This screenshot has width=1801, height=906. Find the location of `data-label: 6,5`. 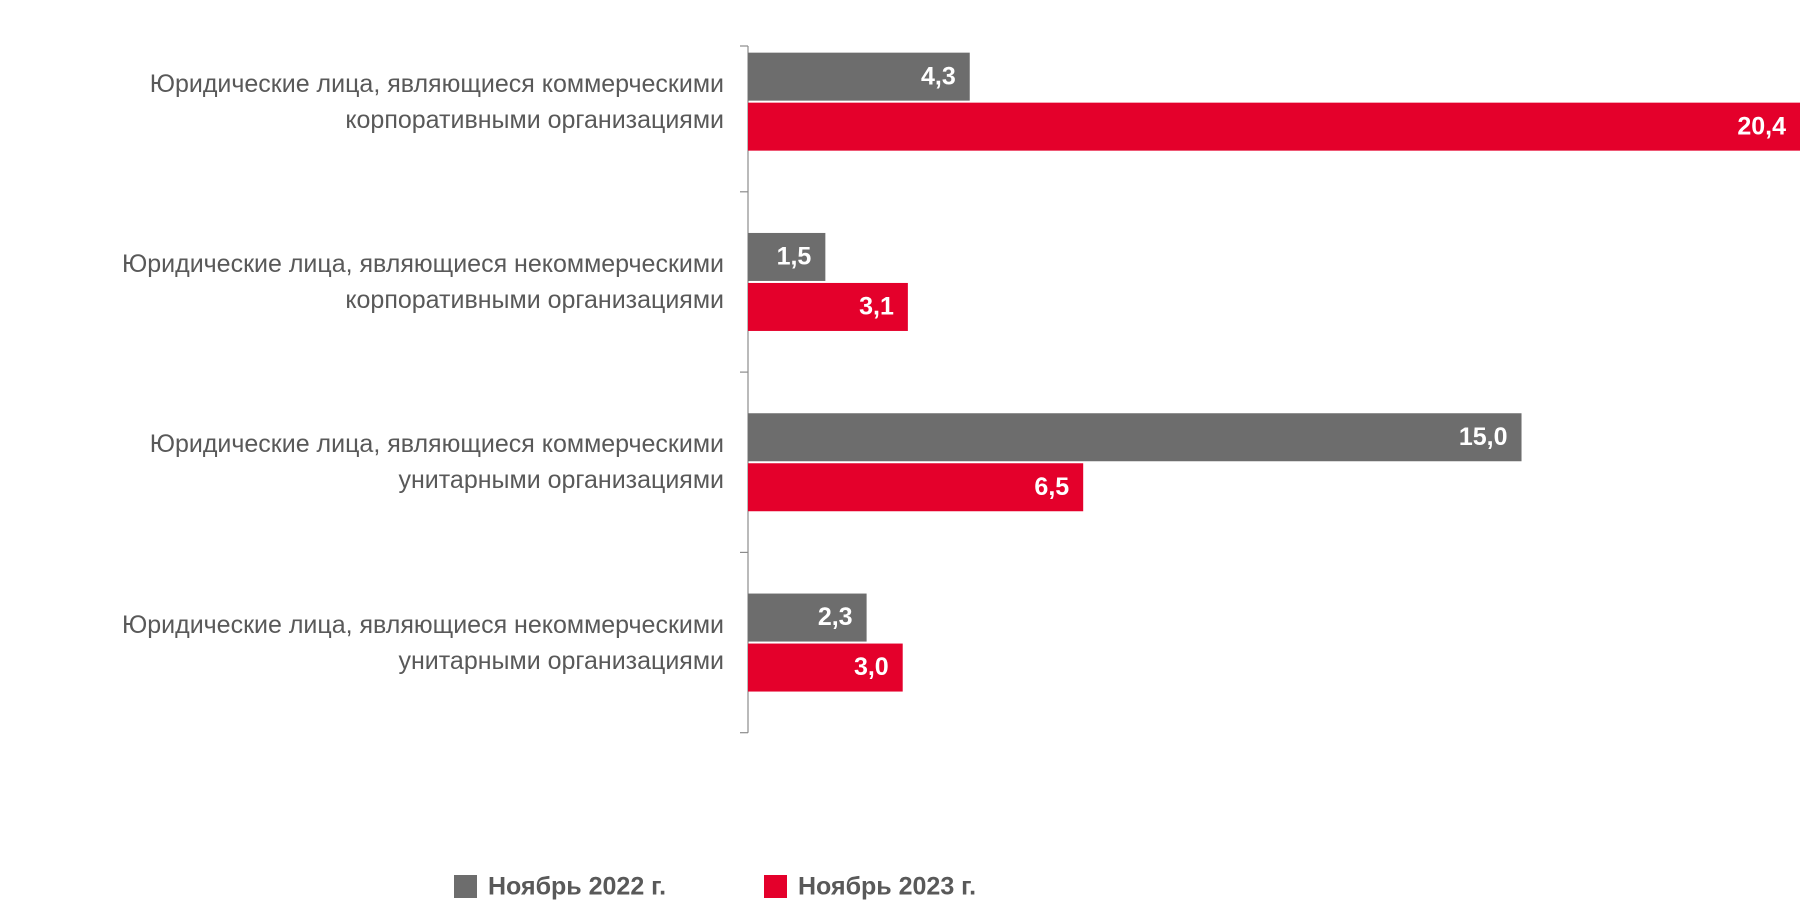

data-label: 6,5 is located at coordinates (1051, 487).